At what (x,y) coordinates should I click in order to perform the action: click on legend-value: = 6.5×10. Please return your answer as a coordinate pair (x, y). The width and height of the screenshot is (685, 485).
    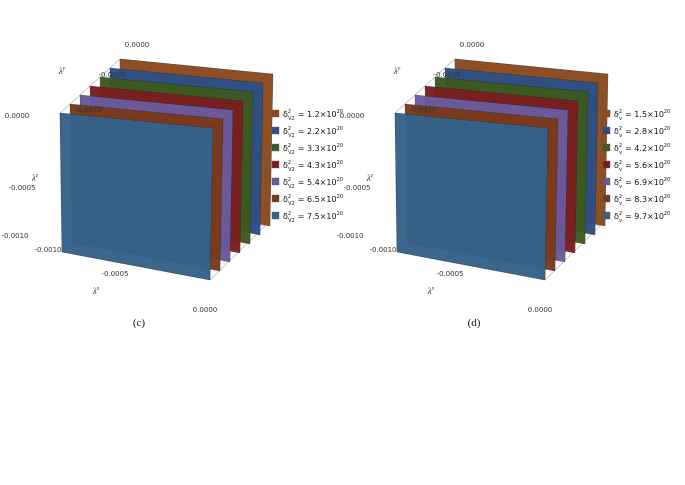
    Looking at the image, I should click on (317, 199).